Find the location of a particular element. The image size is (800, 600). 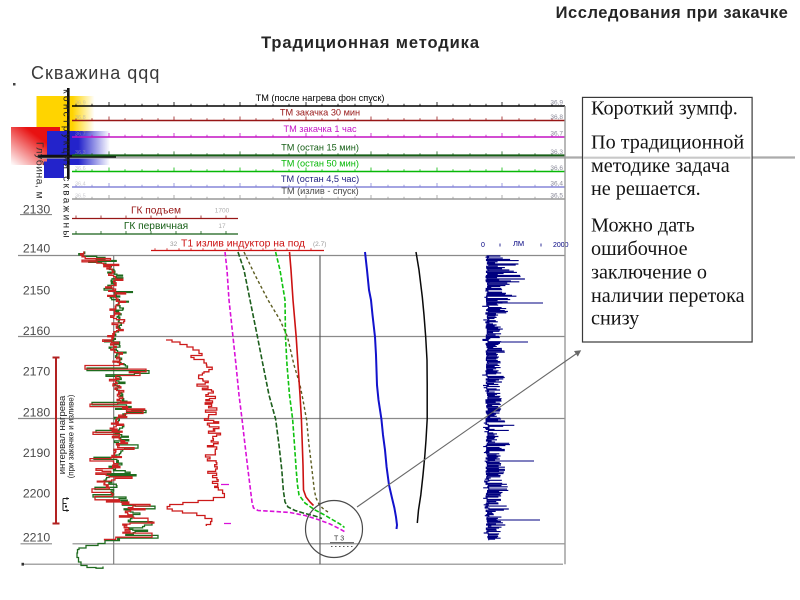

svg-text: конструкция скважины is located at coordinates (66, 164).